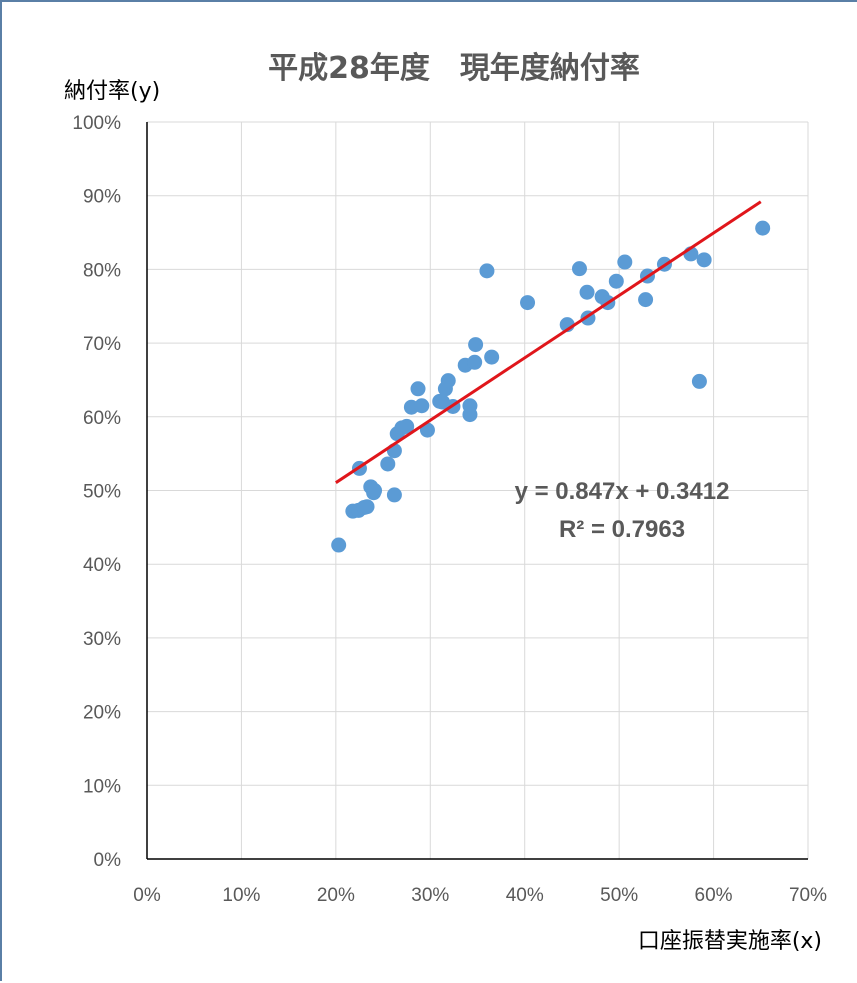  What do you see at coordinates (619, 895) in the screenshot?
I see `x-tick-label: 50%` at bounding box center [619, 895].